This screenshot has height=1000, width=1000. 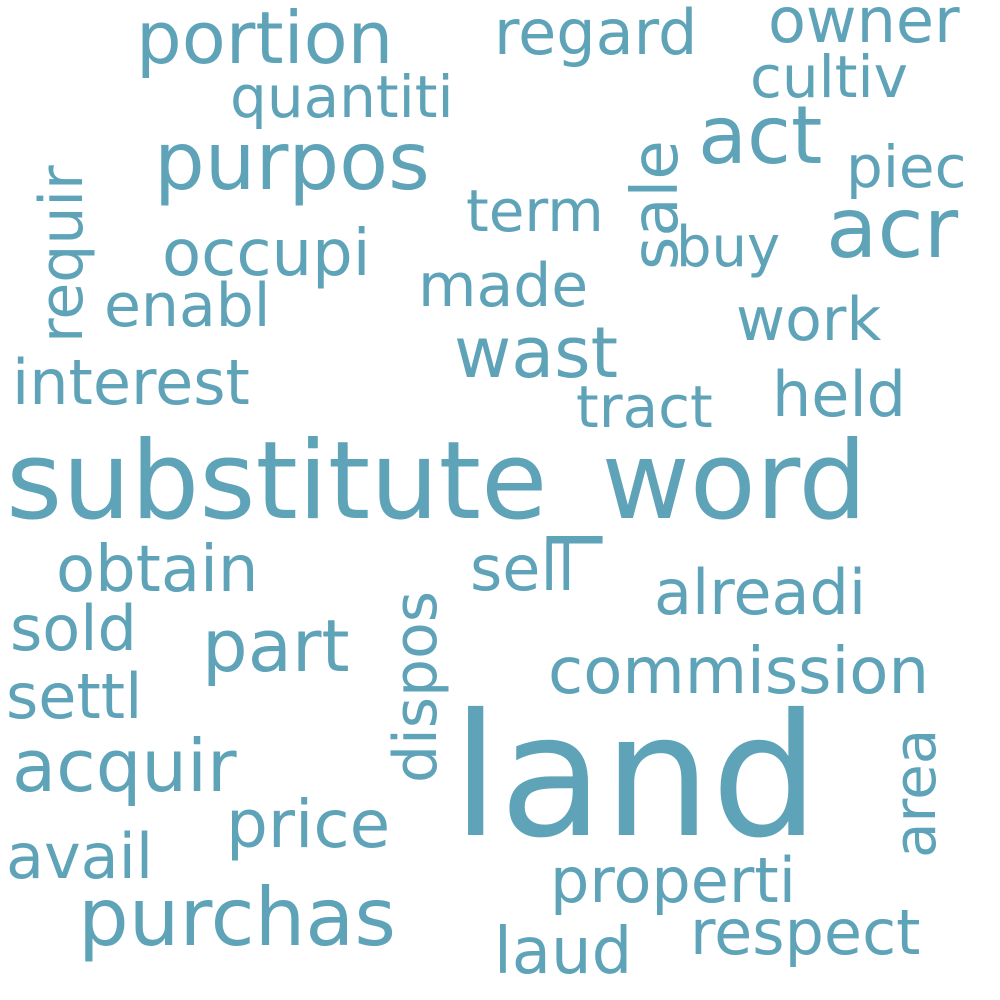 What do you see at coordinates (436, 481) in the screenshot?
I see `word-substitute-word: substitute_word` at bounding box center [436, 481].